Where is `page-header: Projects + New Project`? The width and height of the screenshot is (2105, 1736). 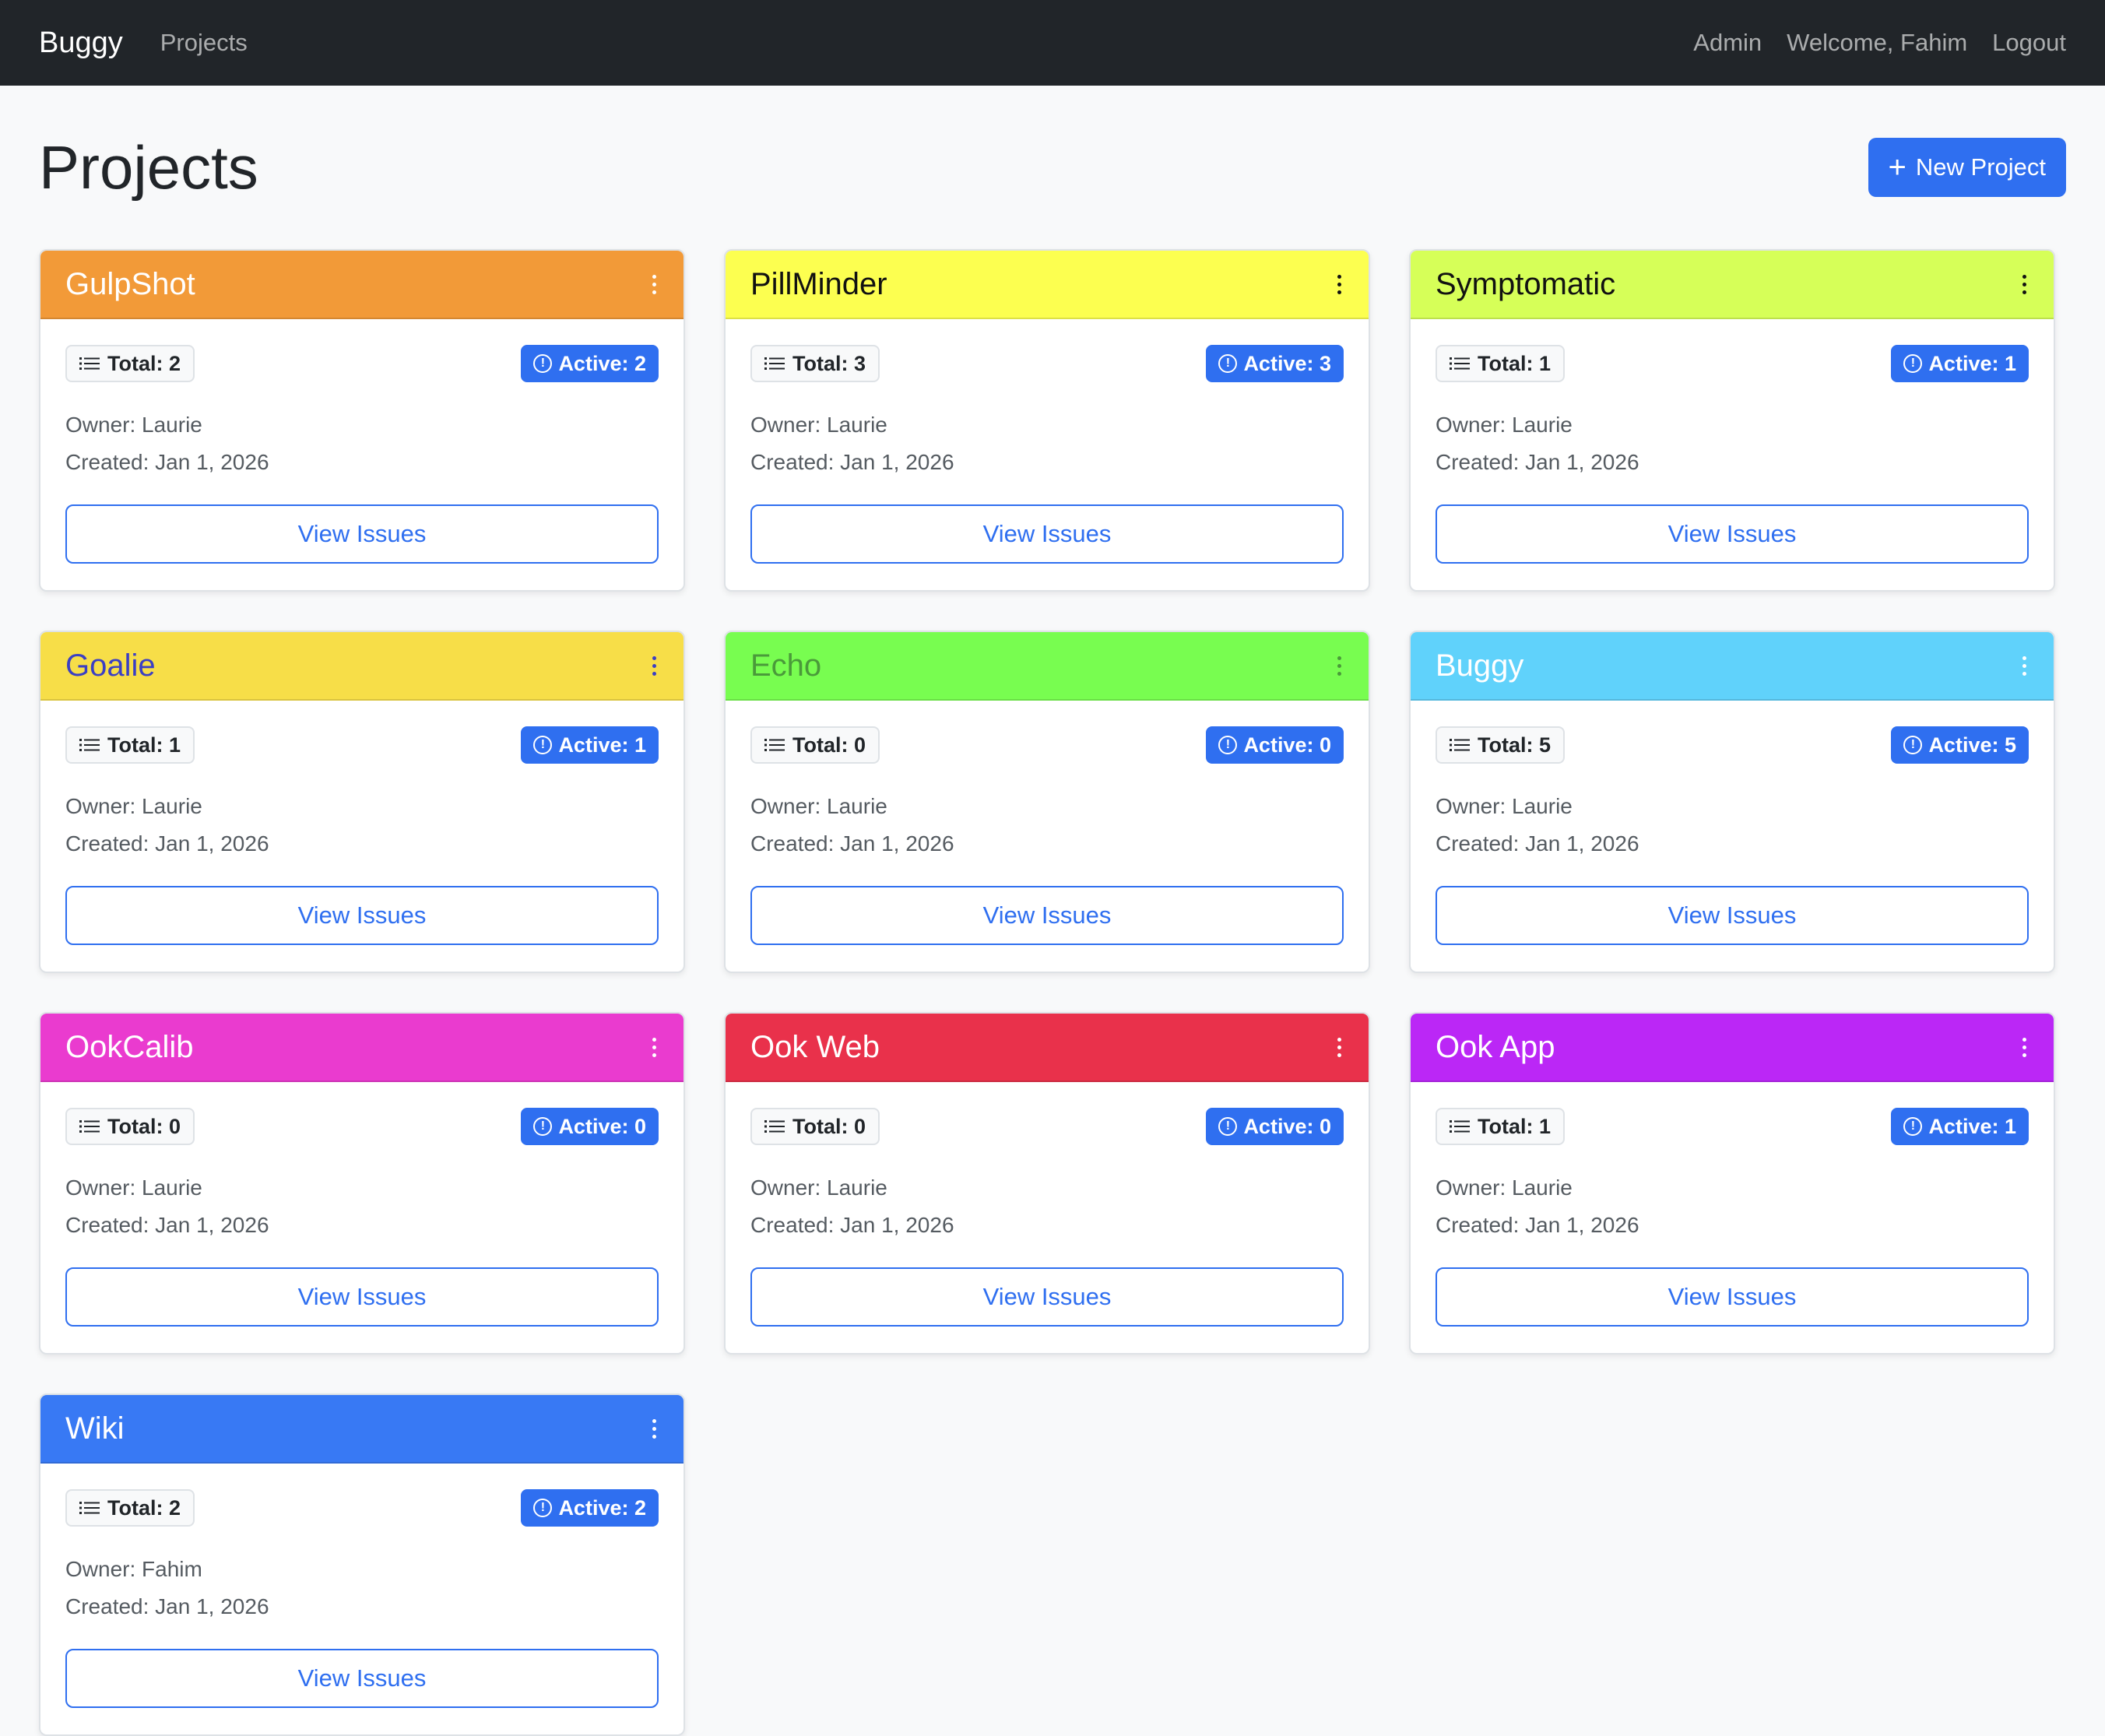 page-header: Projects + New Project is located at coordinates (1052, 167).